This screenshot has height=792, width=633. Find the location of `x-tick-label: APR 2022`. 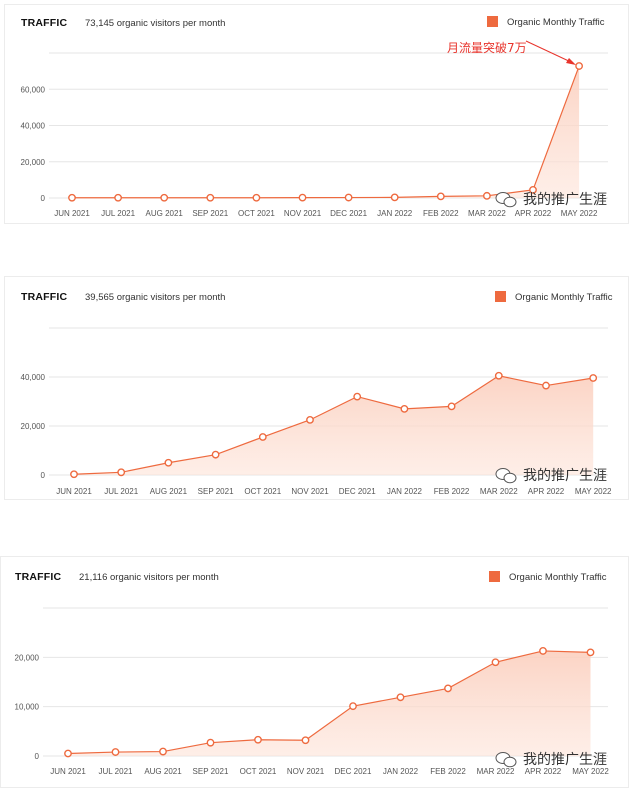

x-tick-label: APR 2022 is located at coordinates (546, 491).